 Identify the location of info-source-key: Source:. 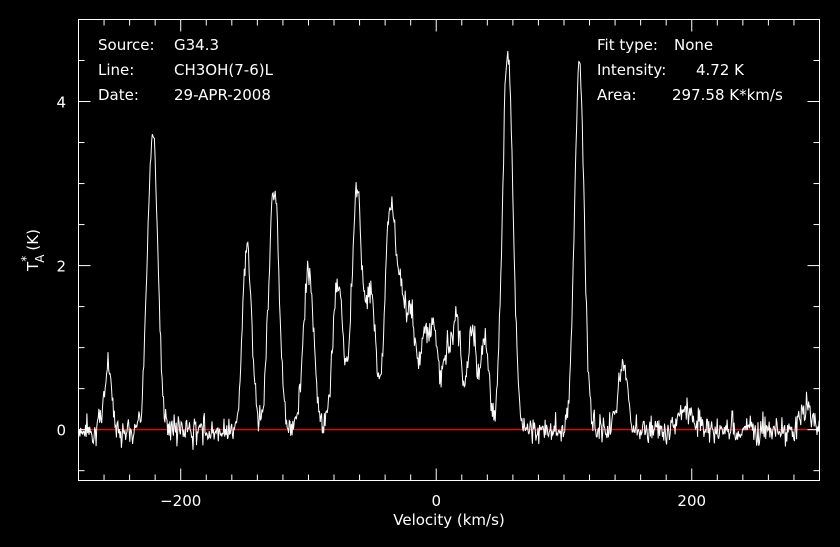
(126, 45).